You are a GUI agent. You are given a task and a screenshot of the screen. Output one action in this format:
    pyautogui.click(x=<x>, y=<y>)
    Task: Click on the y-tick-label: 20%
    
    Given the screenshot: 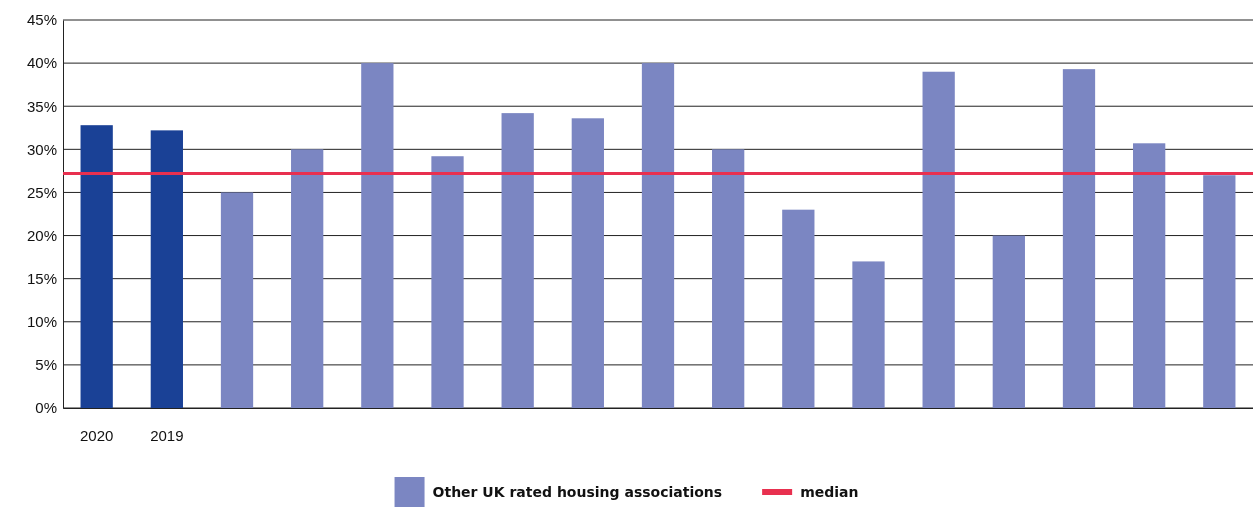 What is the action you would take?
    pyautogui.click(x=41, y=235)
    